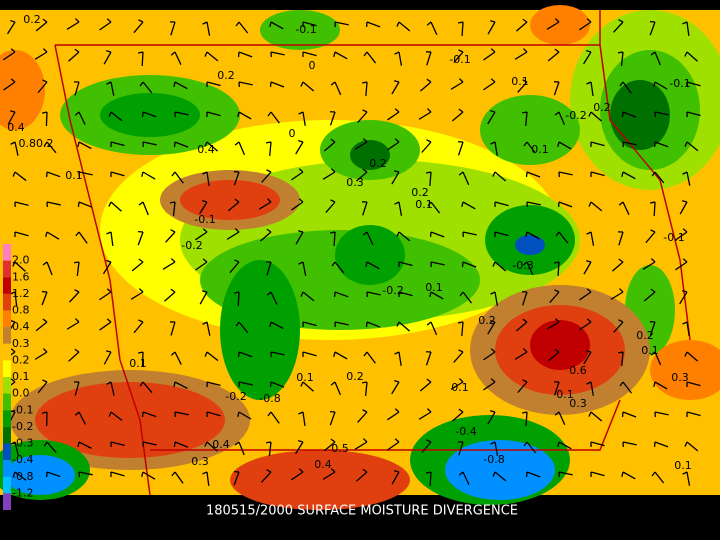 Image resolution: width=720 pixels, height=540 pixels. Describe the element at coordinates (493, 459) in the screenshot. I see `contour-label: -0.8` at that location.